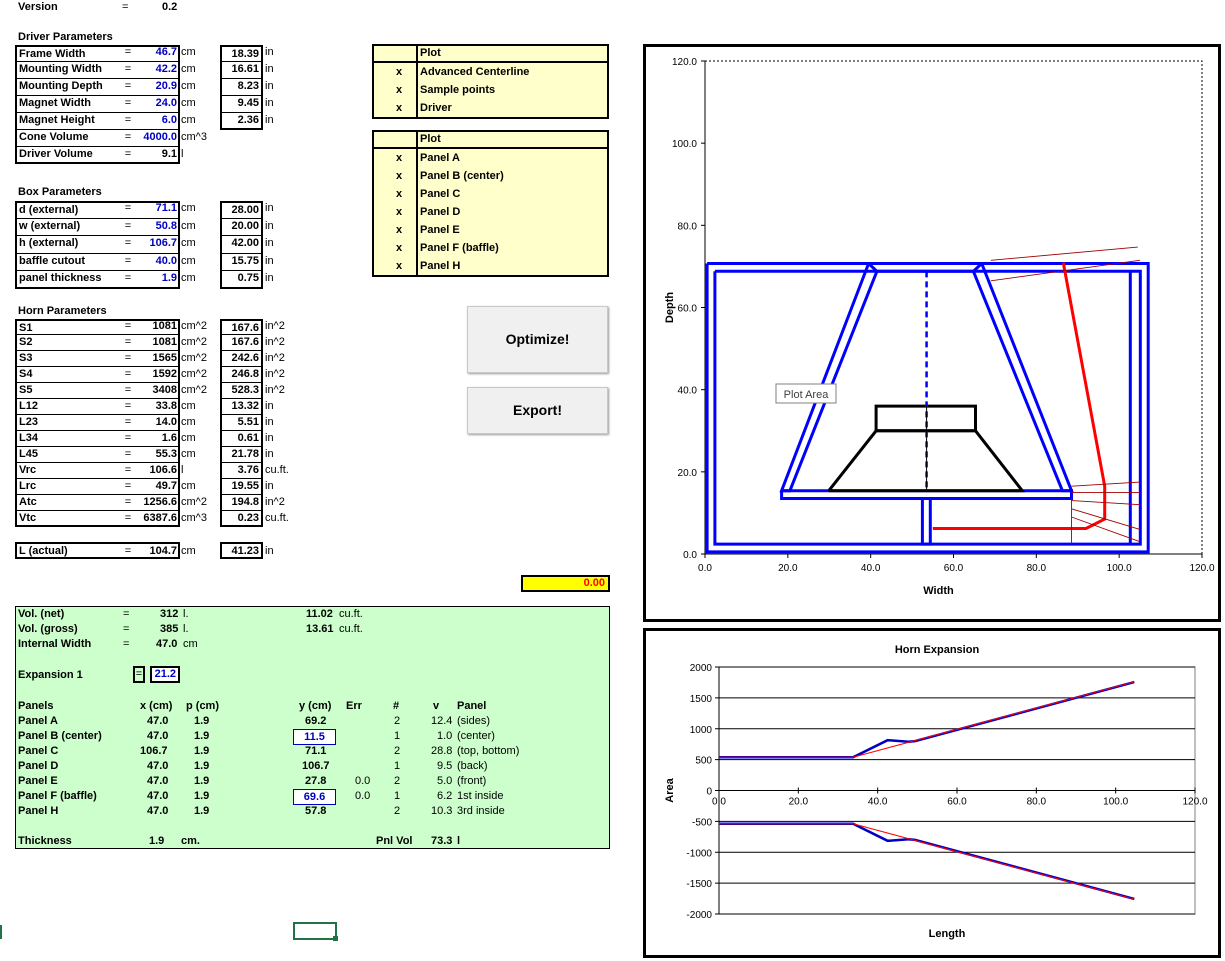  I want to click on param-converted: 28.00, so click(241, 210).